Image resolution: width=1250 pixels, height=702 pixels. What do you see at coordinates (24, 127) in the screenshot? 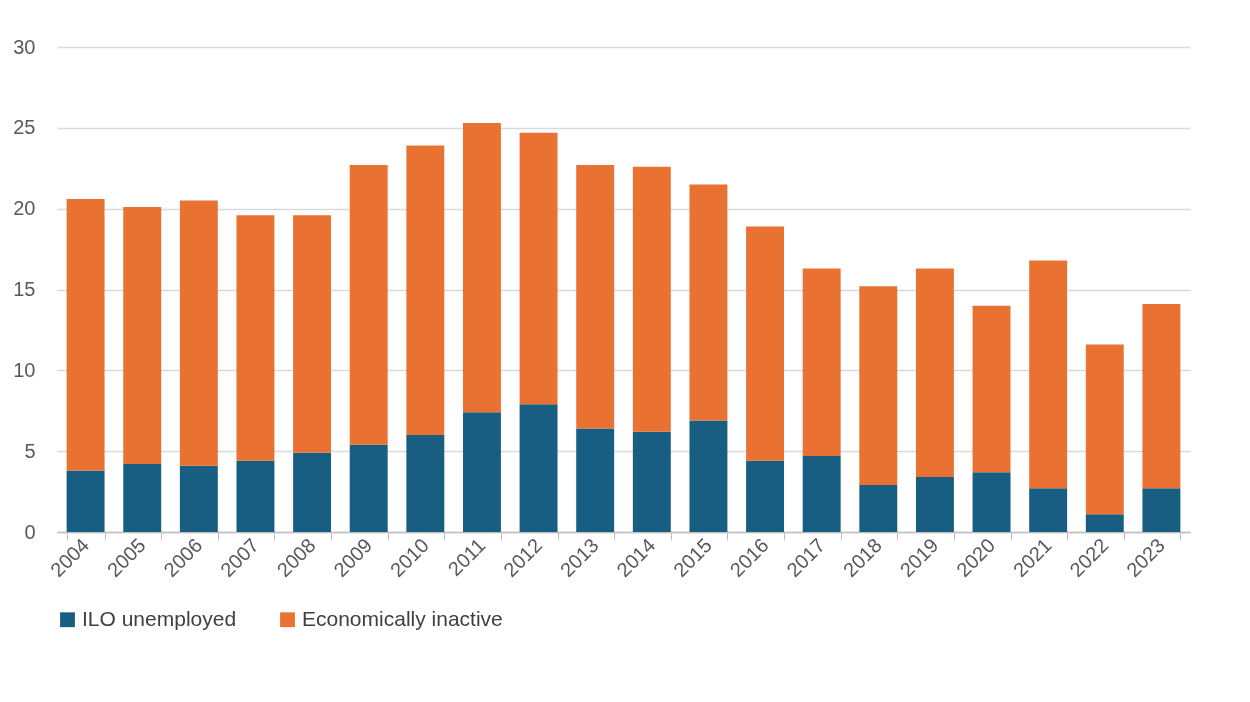
I see `y-tick-label: 25` at bounding box center [24, 127].